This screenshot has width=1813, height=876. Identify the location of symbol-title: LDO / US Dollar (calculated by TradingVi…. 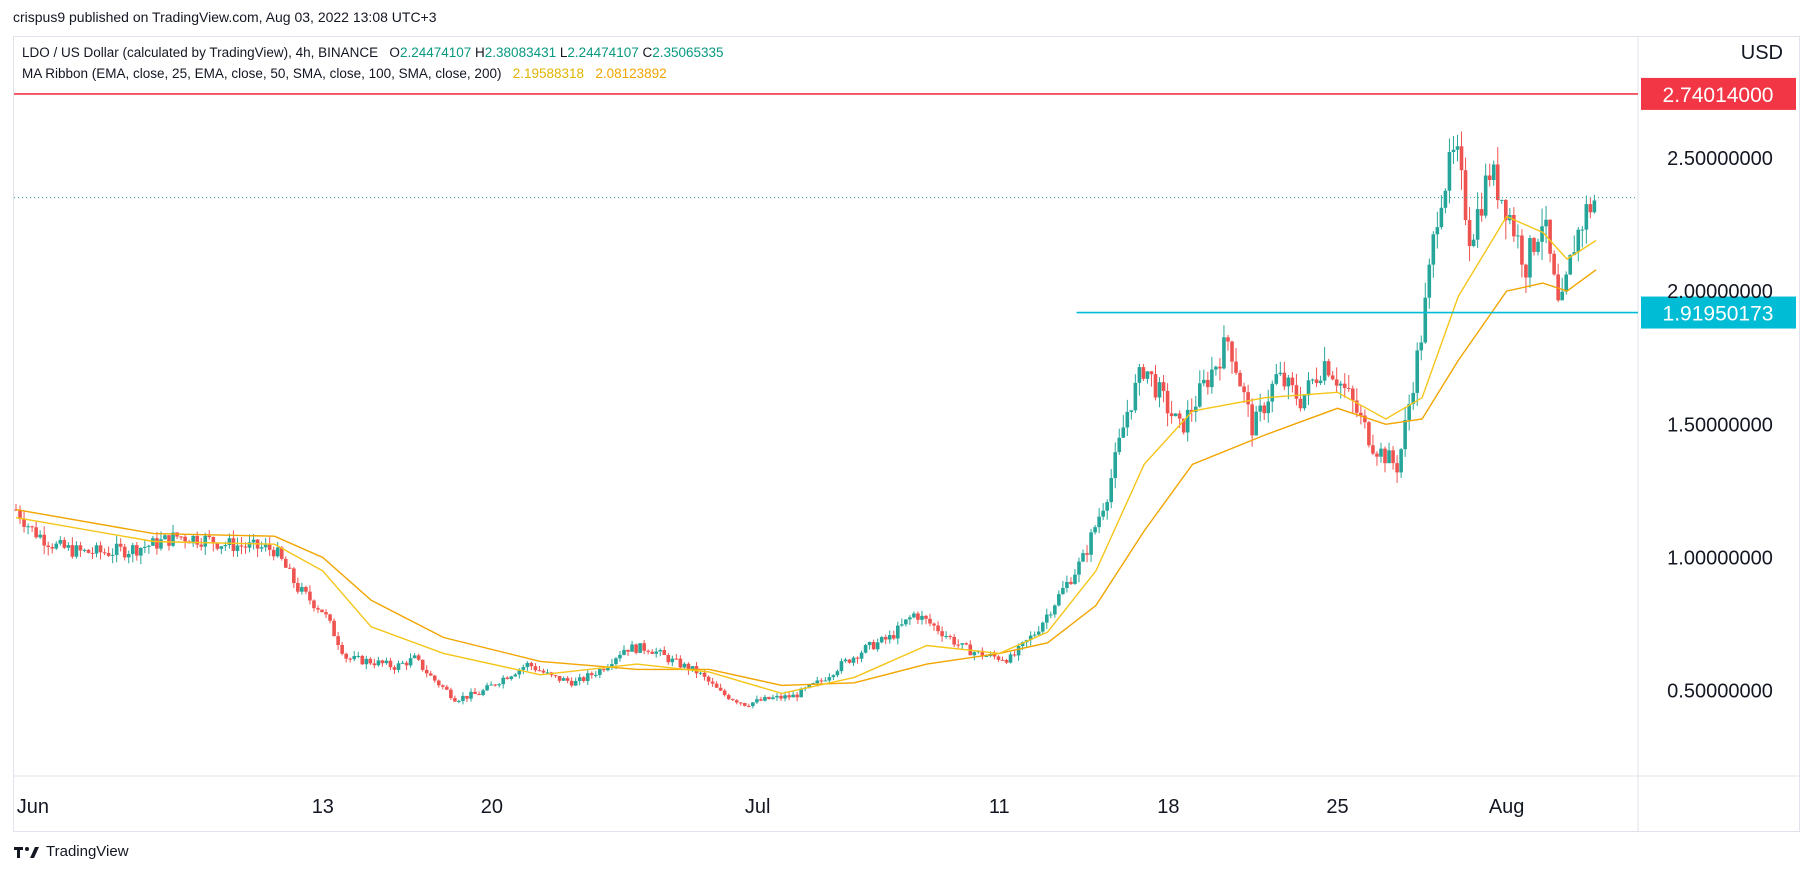
(200, 52).